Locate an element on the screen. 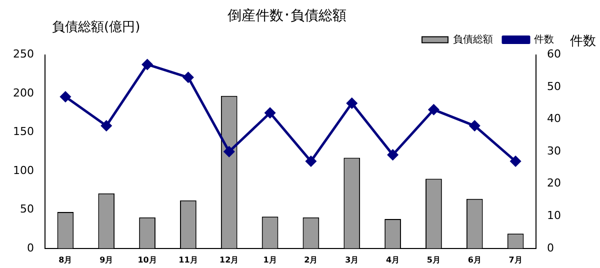 Image resolution: width=600 pixels, height=268 pixels. x-tick-label: 11月 is located at coordinates (188, 259).